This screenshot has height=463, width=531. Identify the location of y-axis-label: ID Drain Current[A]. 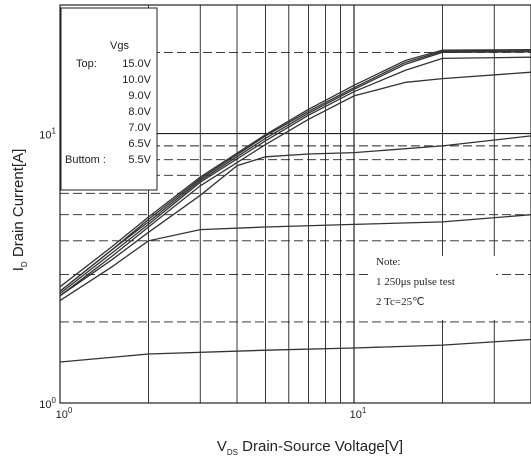
(19, 210).